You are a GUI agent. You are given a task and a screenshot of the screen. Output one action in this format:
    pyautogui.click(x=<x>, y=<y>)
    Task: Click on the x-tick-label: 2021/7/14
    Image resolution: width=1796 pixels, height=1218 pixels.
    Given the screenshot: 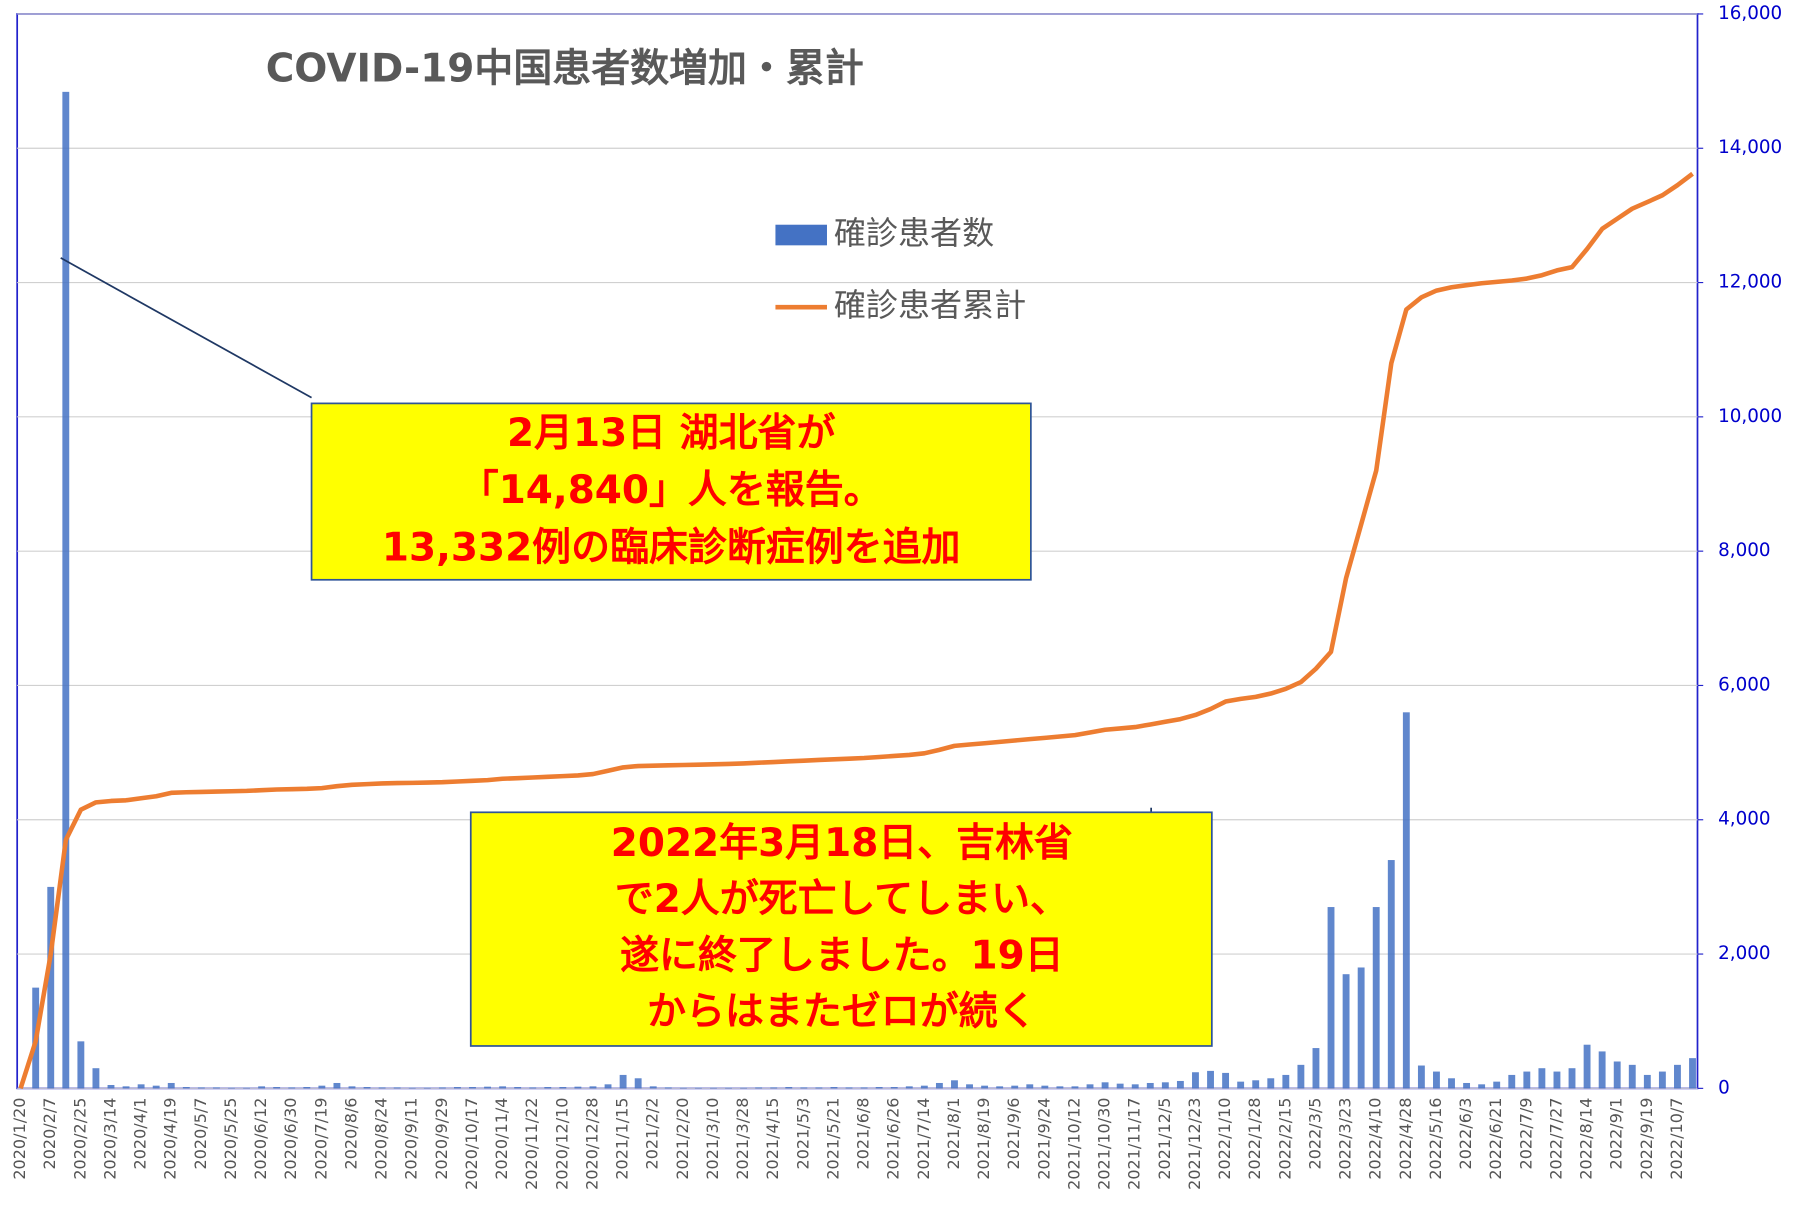 What is the action you would take?
    pyautogui.click(x=923, y=1139)
    